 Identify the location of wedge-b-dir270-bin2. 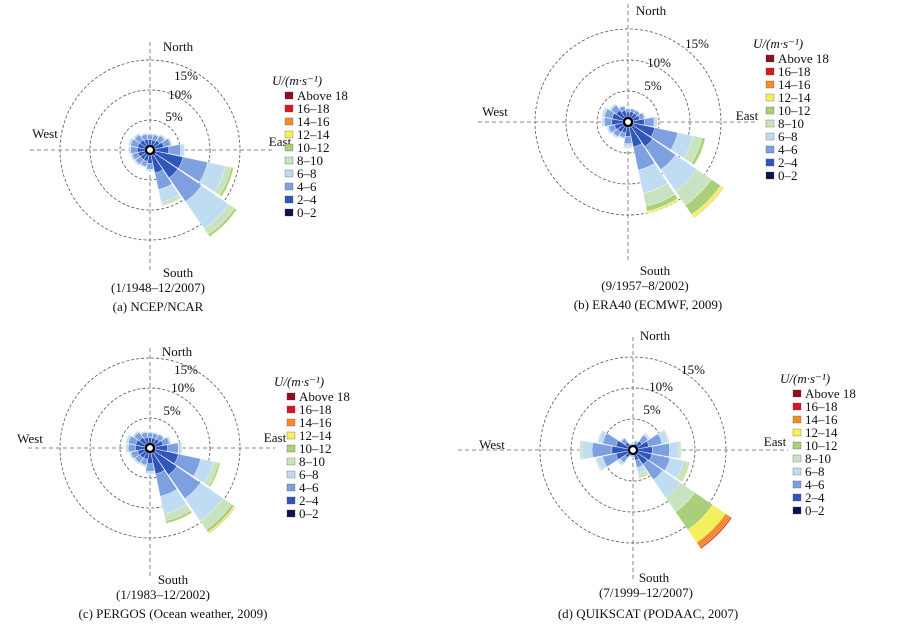
(608, 122).